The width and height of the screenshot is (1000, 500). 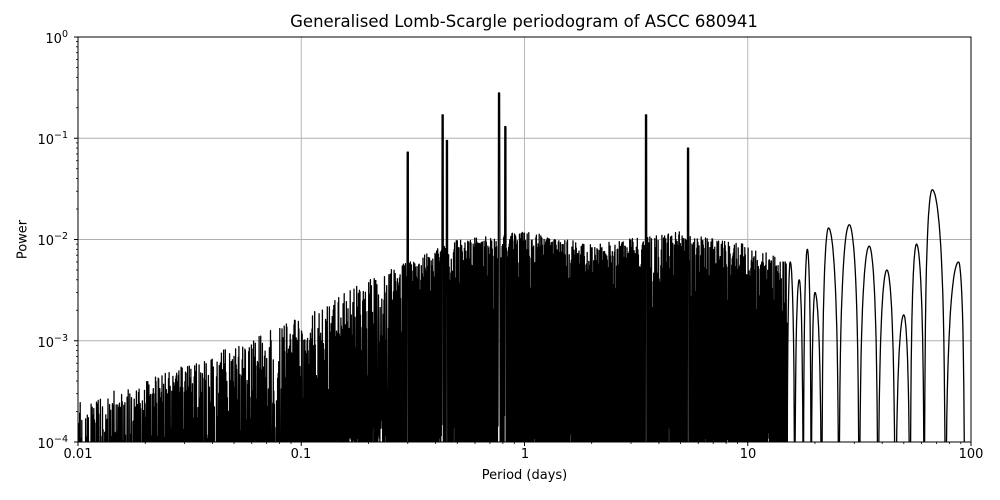 I want to click on y-tick-label: 10⁻³, so click(x=52, y=342).